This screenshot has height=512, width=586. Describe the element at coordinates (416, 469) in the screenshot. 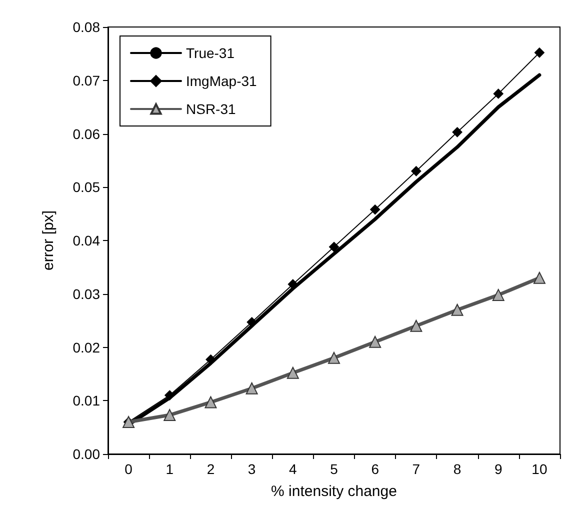

I see `x-tick-label: 7` at that location.